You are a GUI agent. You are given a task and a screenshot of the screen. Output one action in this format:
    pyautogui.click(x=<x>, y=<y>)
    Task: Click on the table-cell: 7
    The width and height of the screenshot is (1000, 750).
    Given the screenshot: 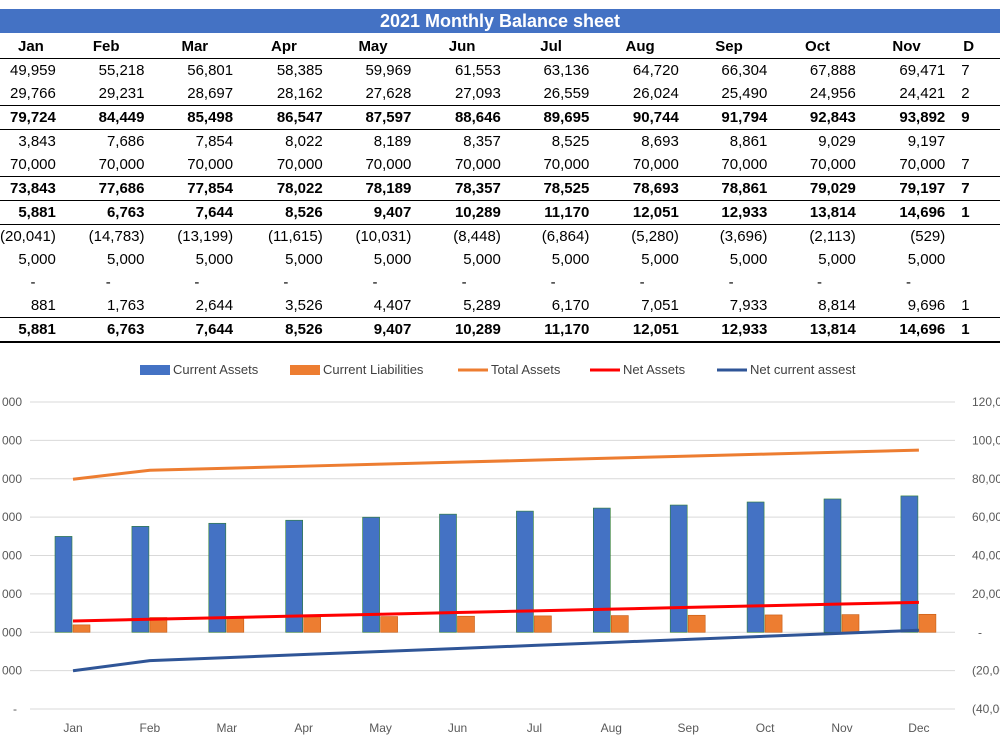 What is the action you would take?
    pyautogui.click(x=975, y=188)
    